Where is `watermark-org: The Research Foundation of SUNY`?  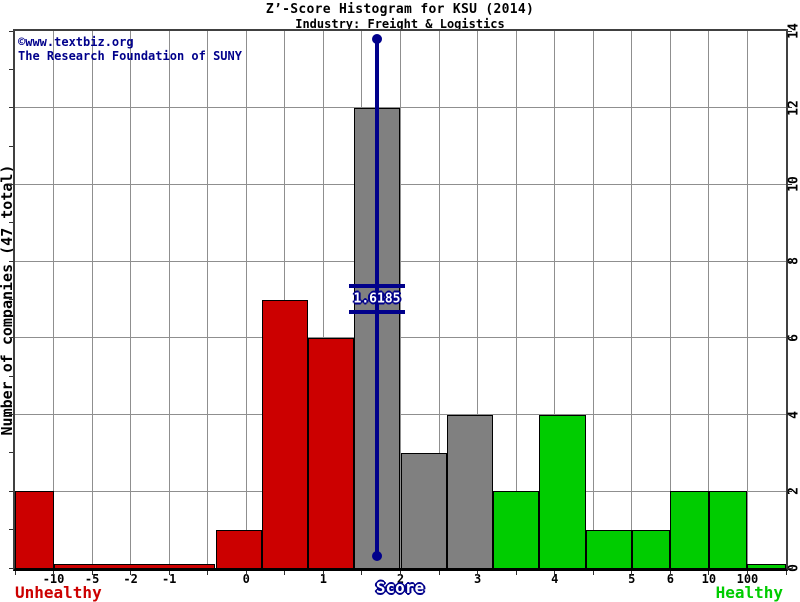 watermark-org: The Research Foundation of SUNY is located at coordinates (130, 56).